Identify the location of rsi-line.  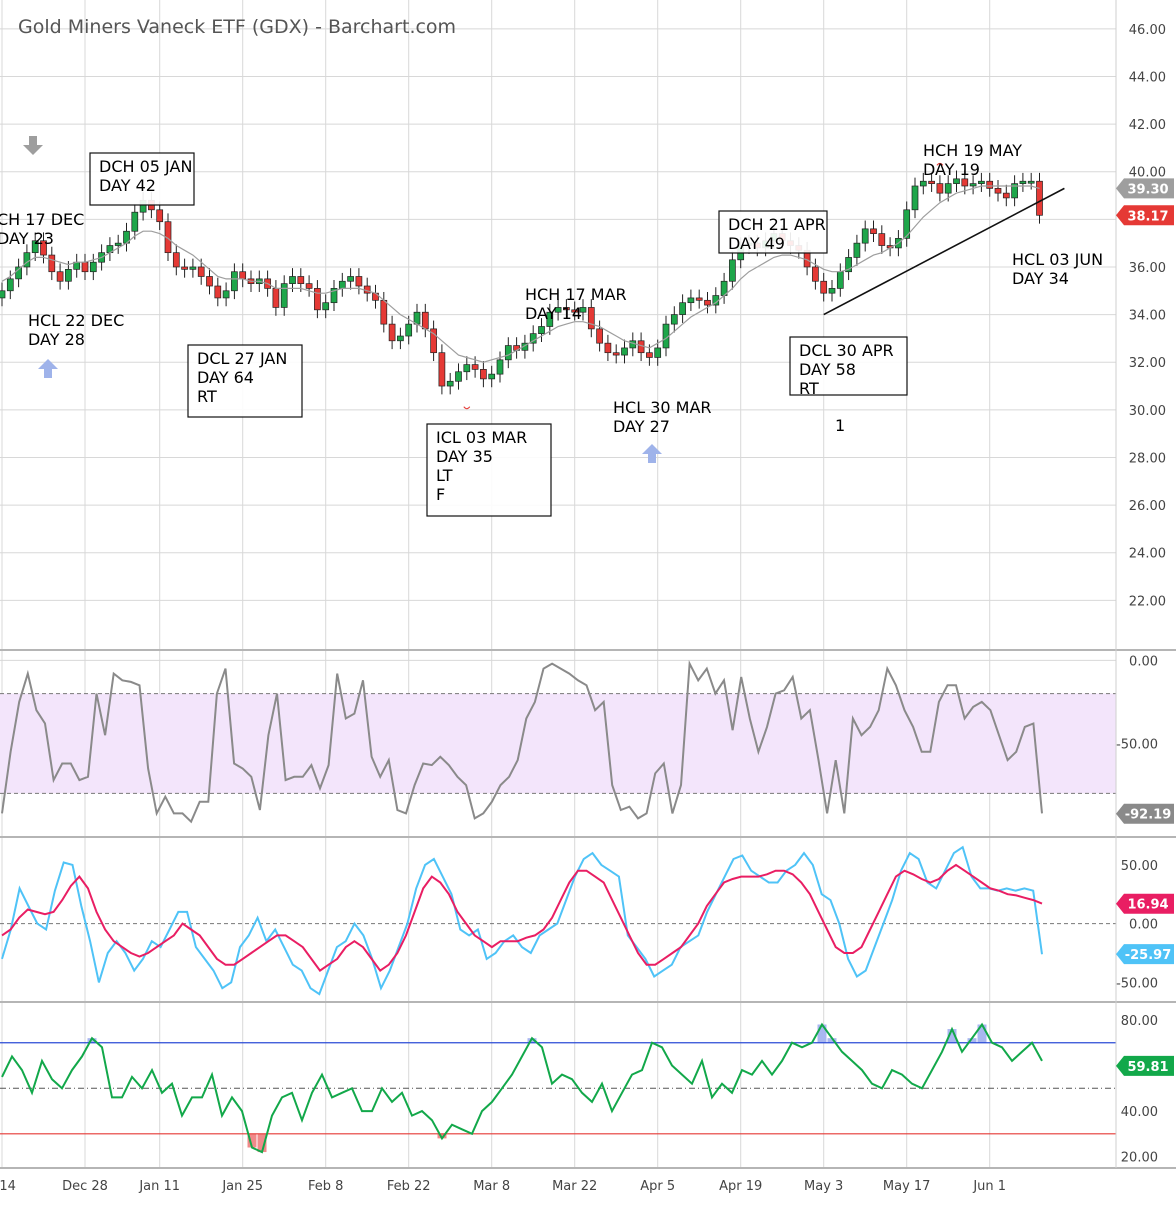
(522, 1088).